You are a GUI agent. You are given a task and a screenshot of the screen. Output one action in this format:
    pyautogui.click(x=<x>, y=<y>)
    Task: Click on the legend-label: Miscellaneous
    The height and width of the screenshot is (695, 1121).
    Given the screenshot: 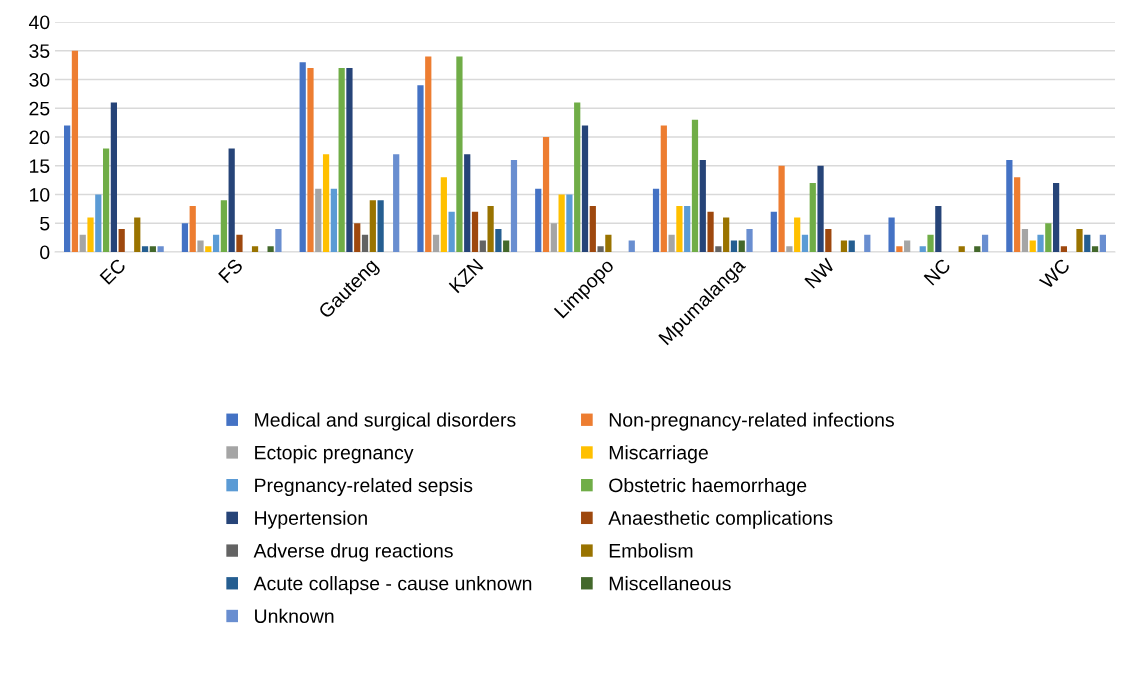 What is the action you would take?
    pyautogui.click(x=670, y=583)
    